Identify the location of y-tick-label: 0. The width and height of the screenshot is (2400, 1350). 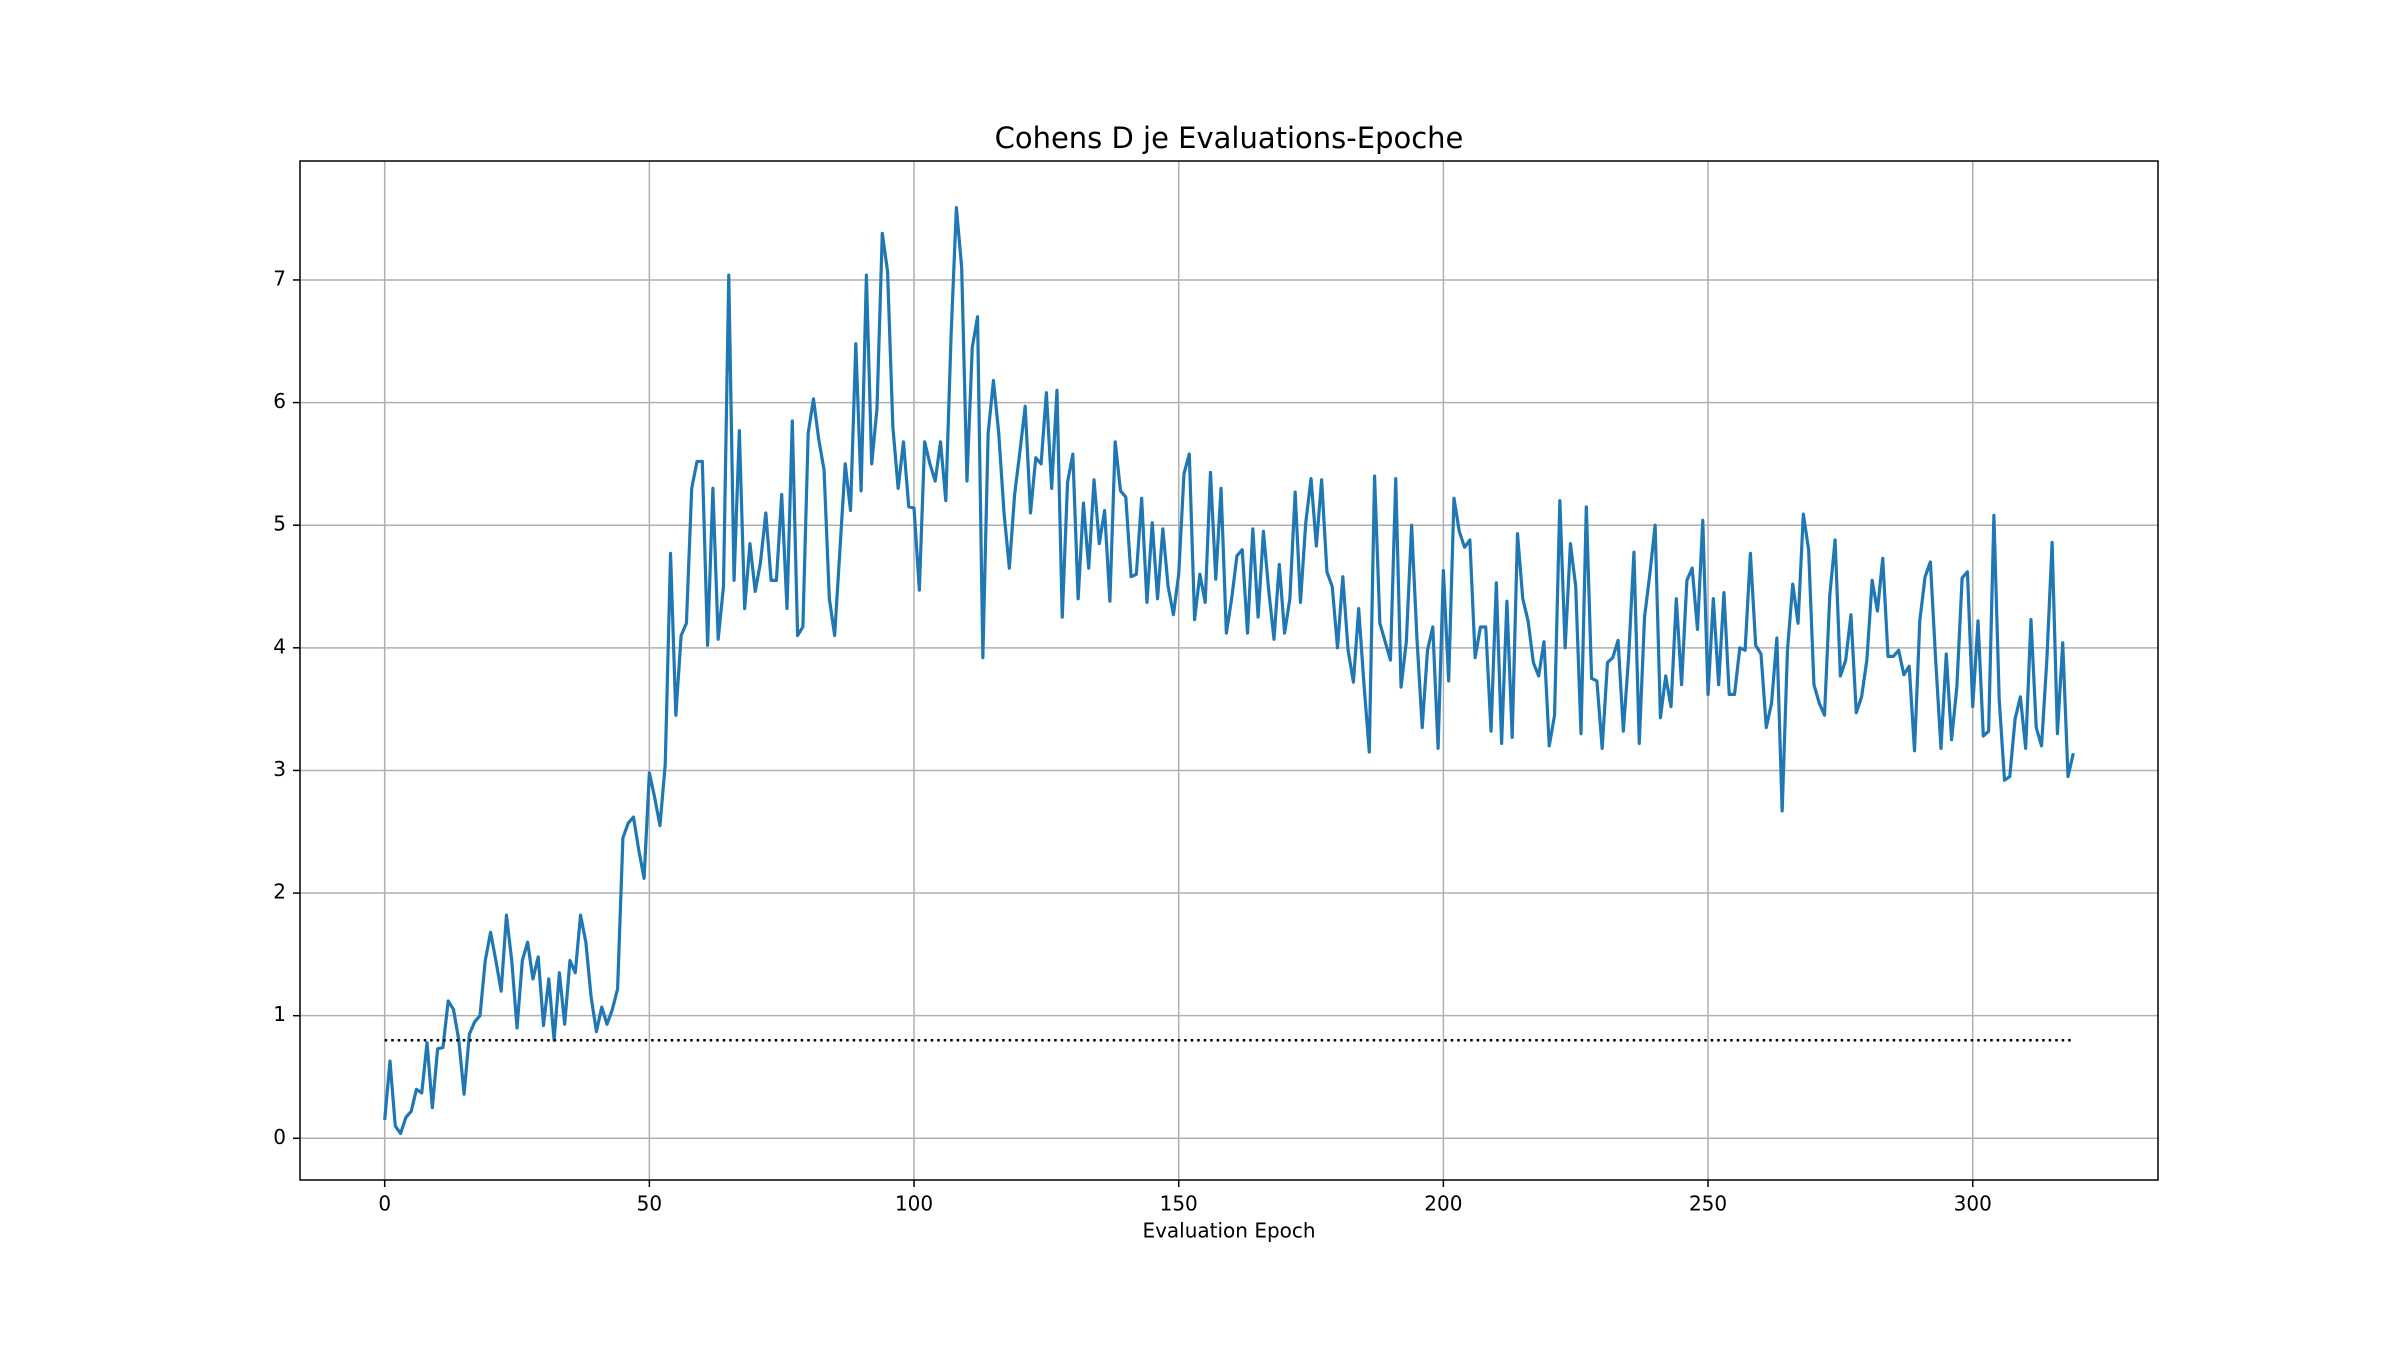
(279, 1137).